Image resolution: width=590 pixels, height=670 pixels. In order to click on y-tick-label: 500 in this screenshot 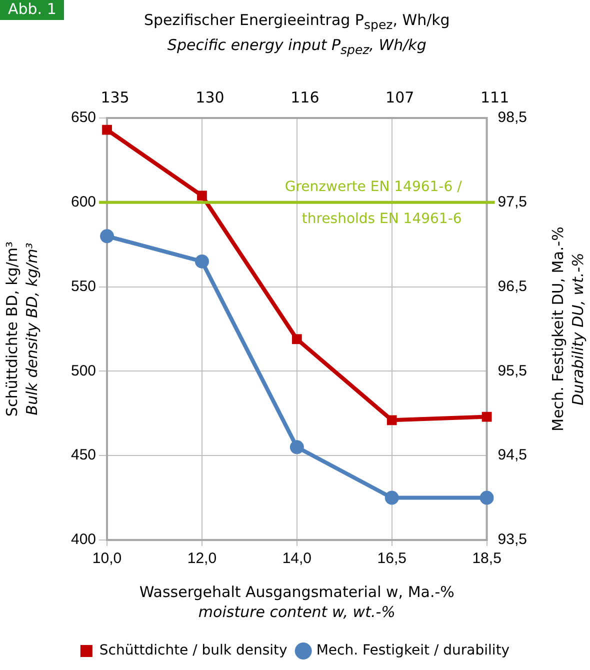, I will do `click(83, 371)`.